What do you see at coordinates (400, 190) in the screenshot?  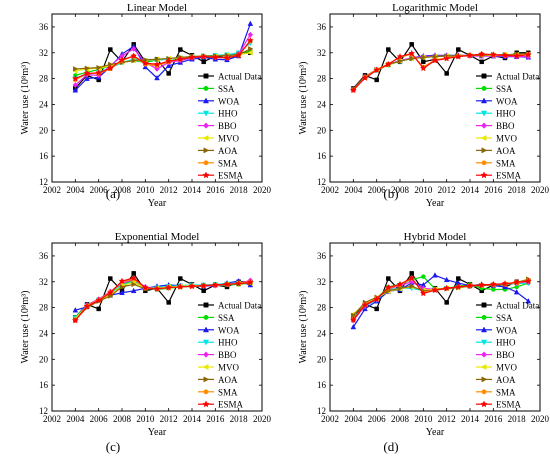 I see `x-tick-label: 2008` at bounding box center [400, 190].